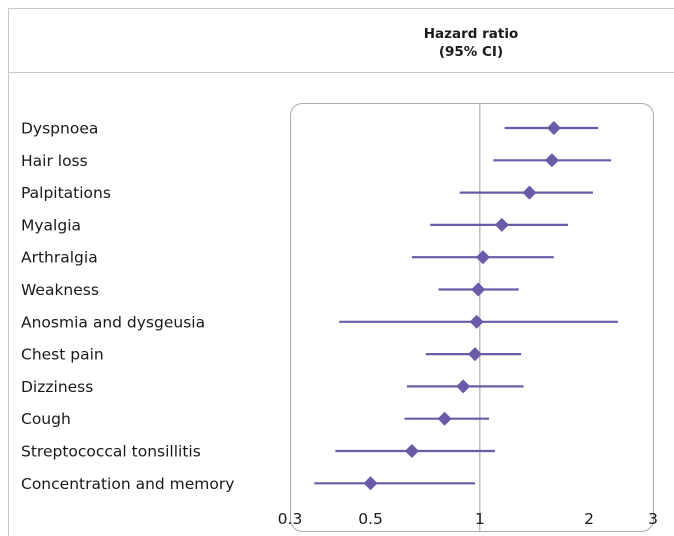 This screenshot has width=674, height=536. I want to click on estimate-marker-dizziness, so click(463, 386).